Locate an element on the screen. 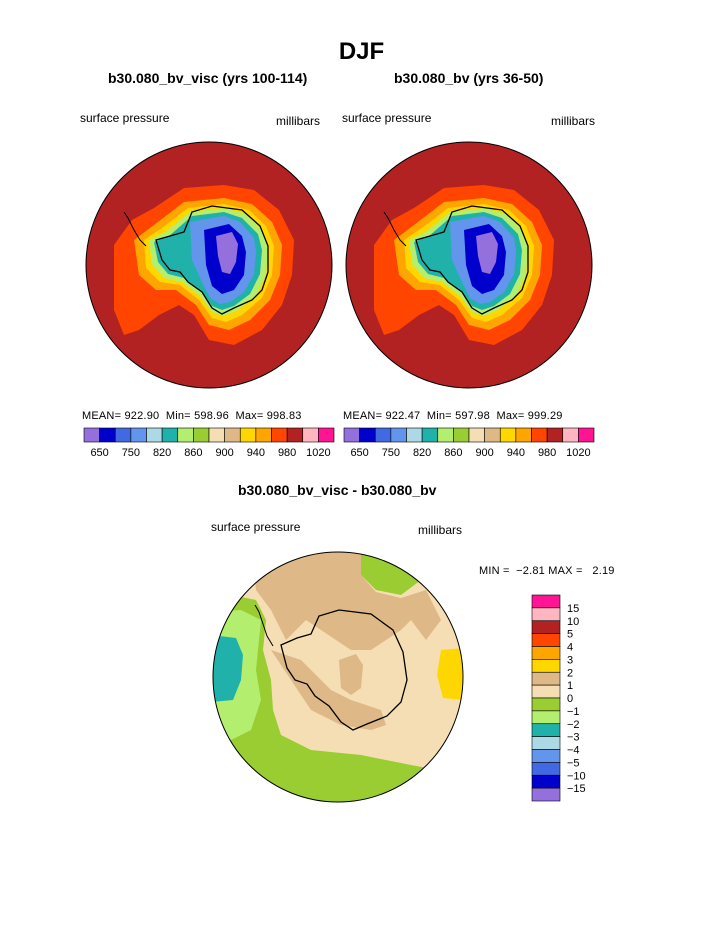 The image size is (723, 935). panel2-coastline is located at coordinates (472, 260).